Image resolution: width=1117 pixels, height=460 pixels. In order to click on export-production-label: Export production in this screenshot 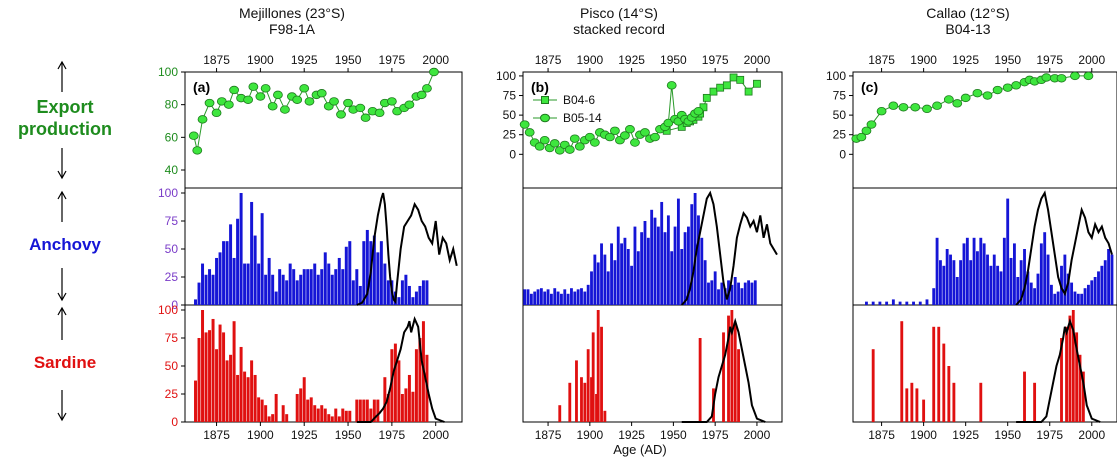, I will do `click(65, 118)`.